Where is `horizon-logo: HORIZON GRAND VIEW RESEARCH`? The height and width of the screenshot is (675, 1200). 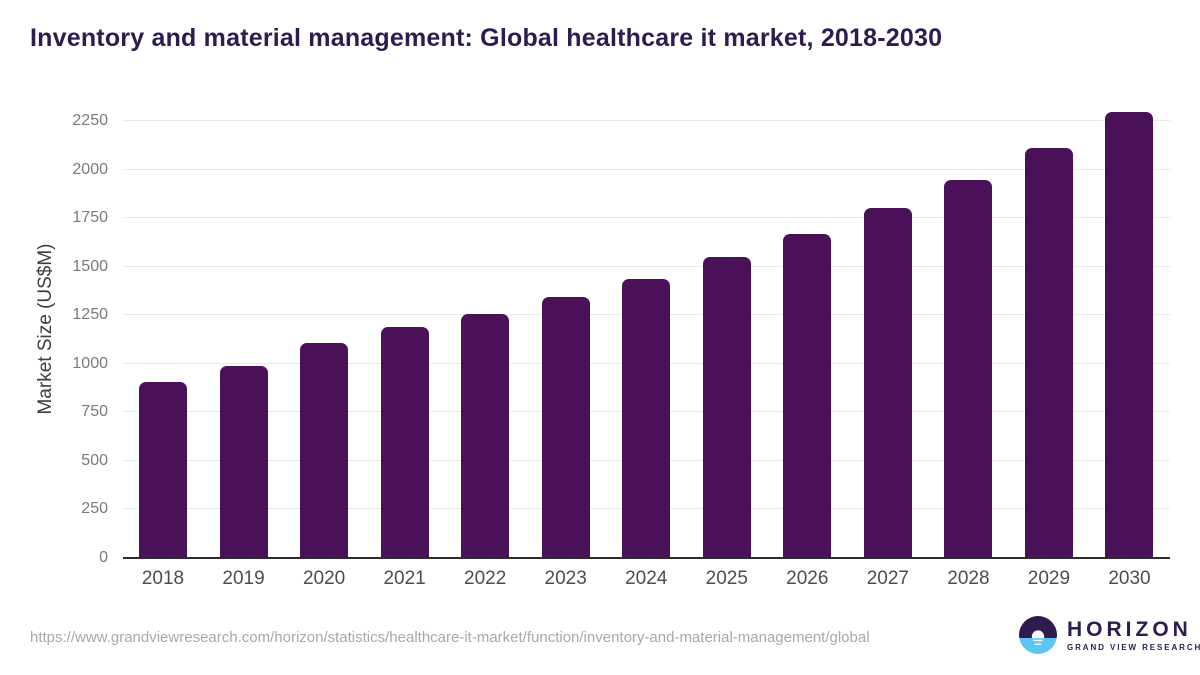 horizon-logo: HORIZON GRAND VIEW RESEARCH is located at coordinates (1109, 635).